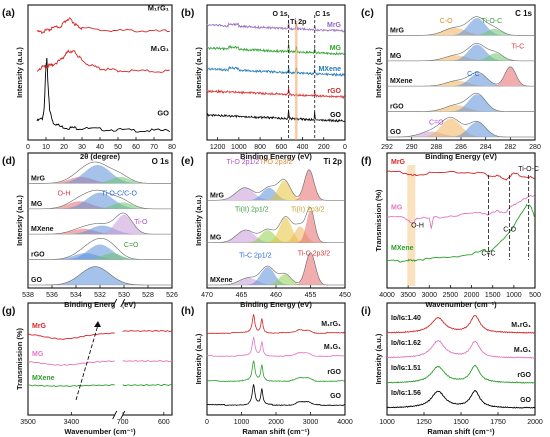 This screenshot has height=437, width=550. Describe the element at coordinates (154, 147) in the screenshot. I see `x-tick-label: 70` at that location.